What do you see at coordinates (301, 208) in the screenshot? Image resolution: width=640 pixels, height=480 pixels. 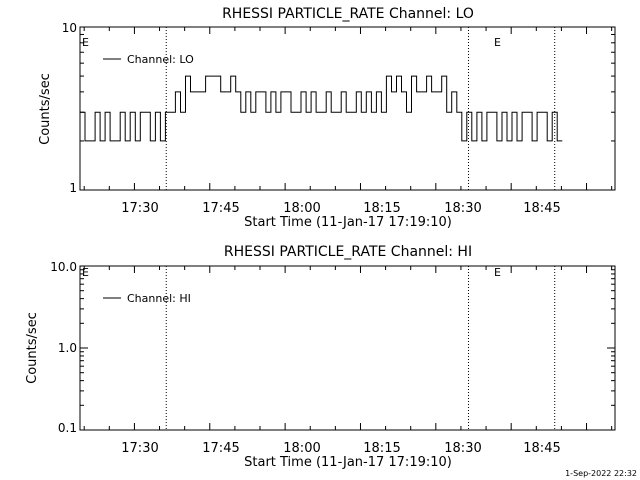 I see `panel-lo-xtick-label: 18:00` at bounding box center [301, 208].